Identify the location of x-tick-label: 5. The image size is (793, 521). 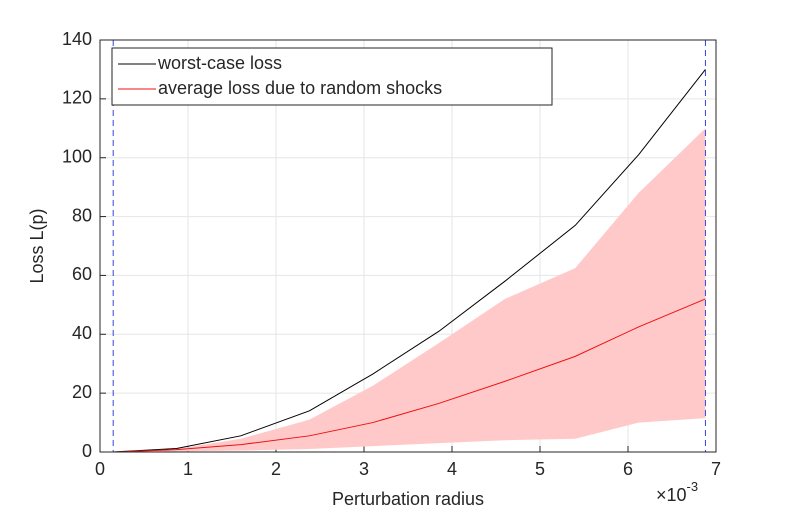
(540, 469).